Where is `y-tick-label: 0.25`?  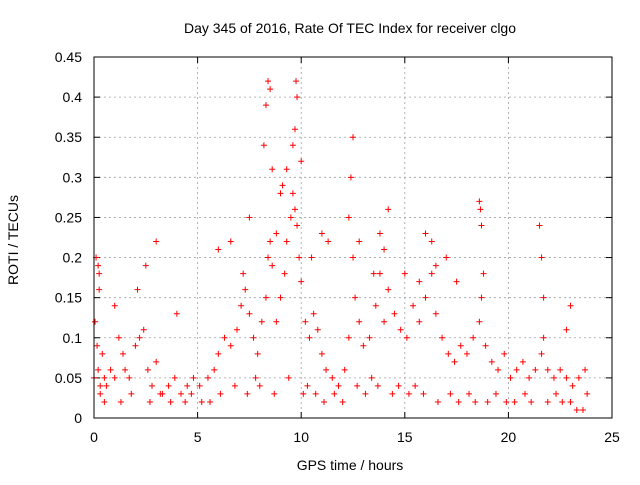 y-tick-label: 0.25 is located at coordinates (68, 217).